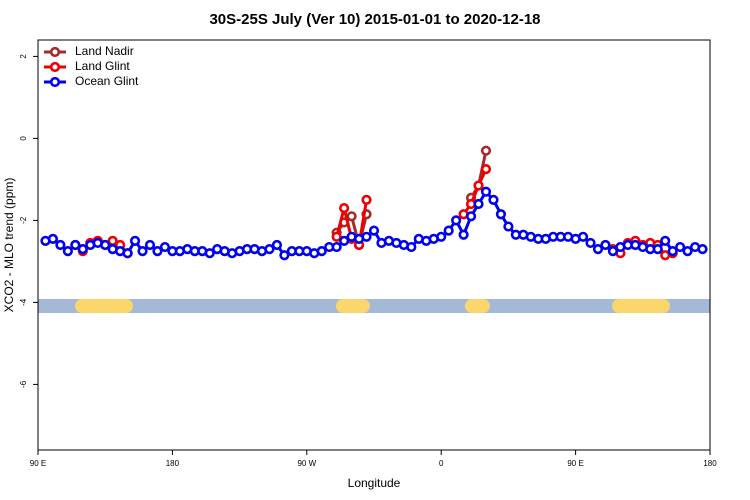  What do you see at coordinates (104, 51) in the screenshot?
I see `legend-label: Land Nadir` at bounding box center [104, 51].